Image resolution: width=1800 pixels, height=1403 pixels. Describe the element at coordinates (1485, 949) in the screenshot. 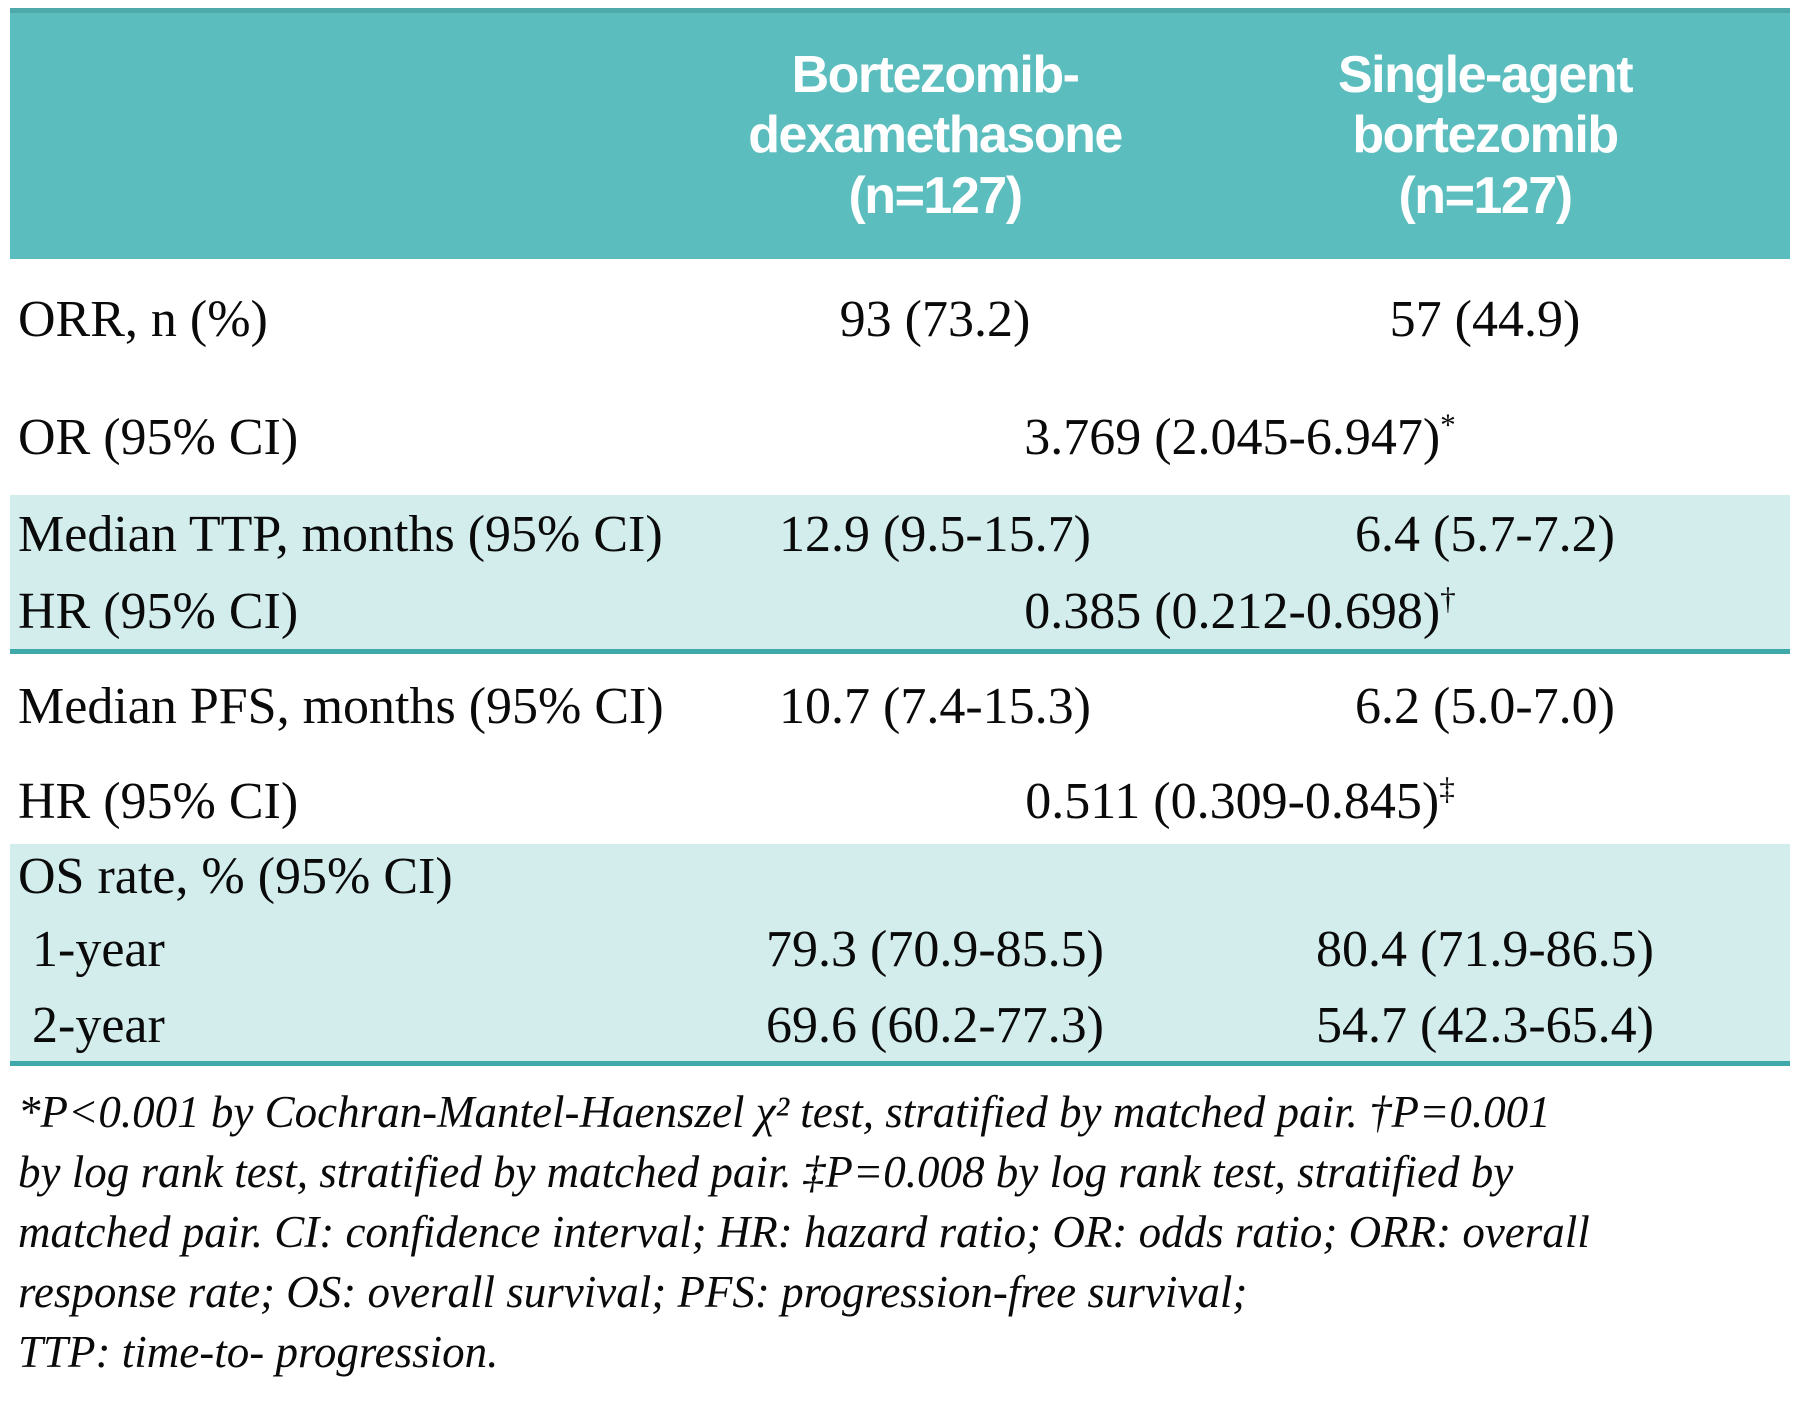

I see `os-1yr-value-col2: 80.4 (71.9-86.5)` at that location.